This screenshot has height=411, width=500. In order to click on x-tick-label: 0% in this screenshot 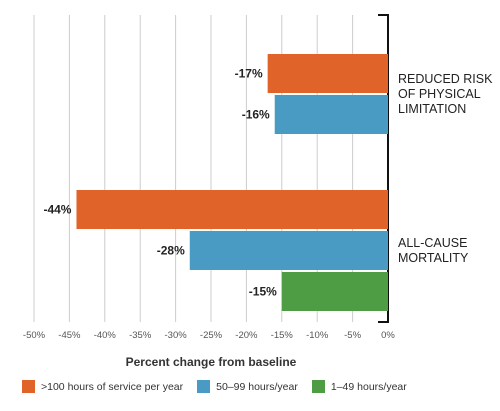, I will do `click(388, 335)`.